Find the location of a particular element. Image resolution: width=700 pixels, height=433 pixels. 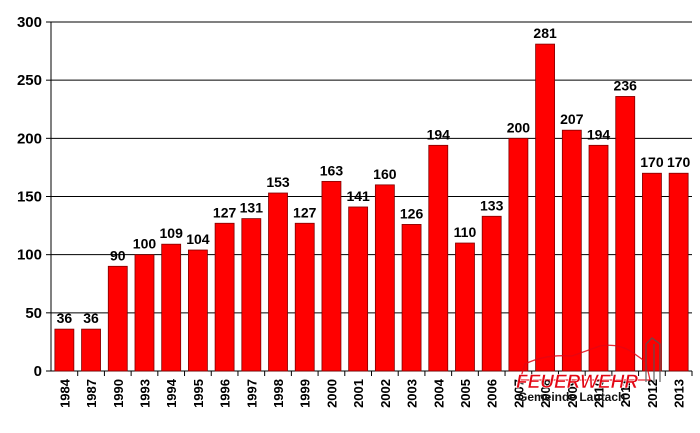

data-label: 126 is located at coordinates (412, 213).